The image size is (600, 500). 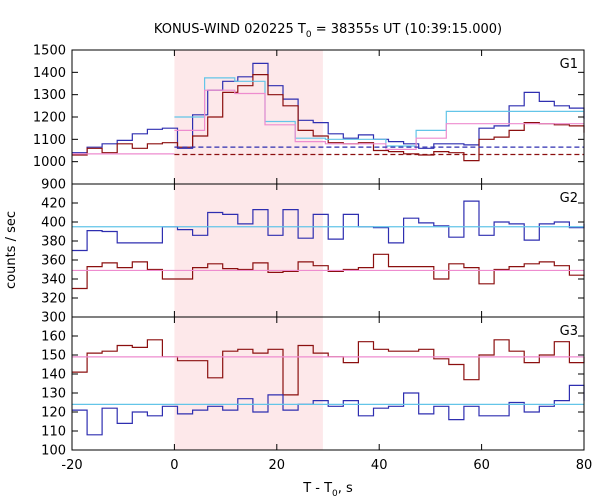 What do you see at coordinates (481, 465) in the screenshot?
I see `x-tick-label-60: 60` at bounding box center [481, 465].